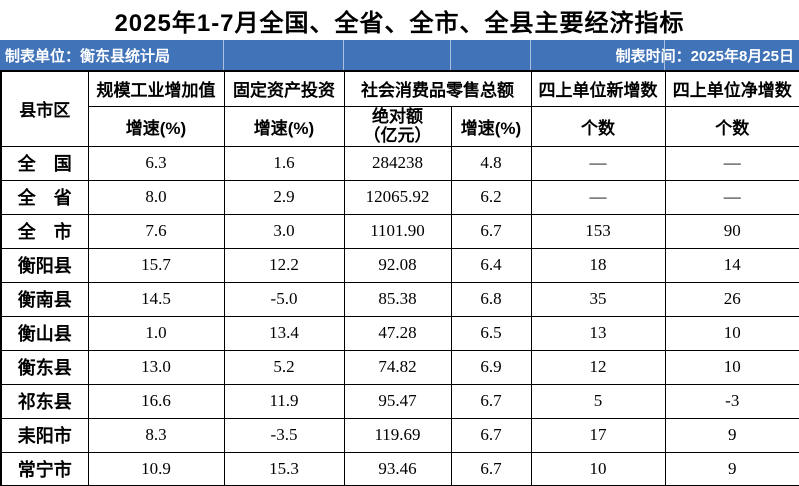 The width and height of the screenshot is (799, 486). What do you see at coordinates (491, 367) in the screenshot?
I see `data-cell: 6.9` at bounding box center [491, 367].